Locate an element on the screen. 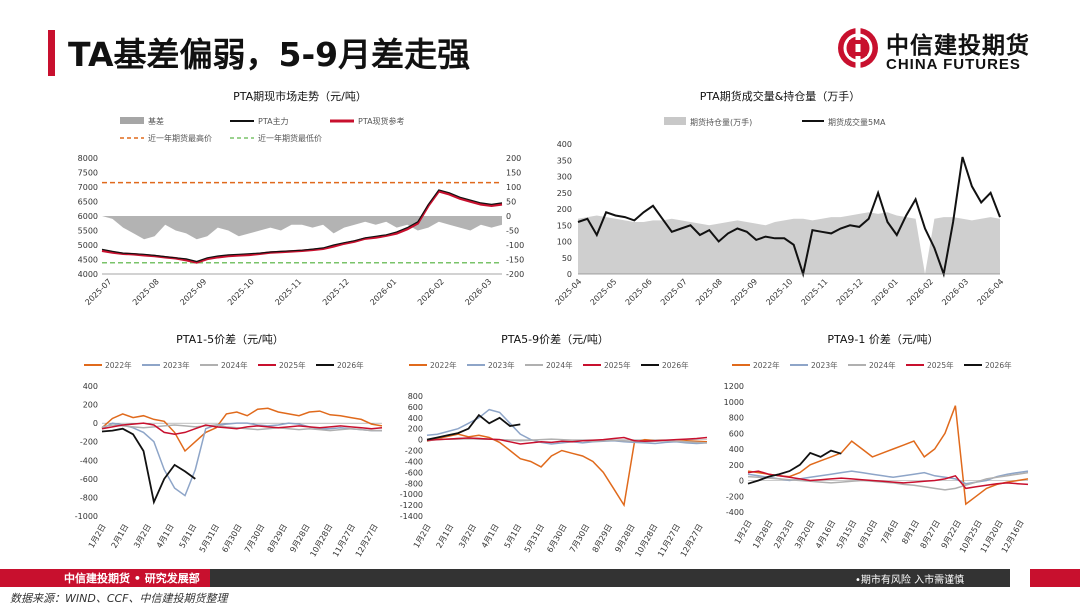 This screenshot has width=1080, height=608. legend-label: 基差 is located at coordinates (156, 121).